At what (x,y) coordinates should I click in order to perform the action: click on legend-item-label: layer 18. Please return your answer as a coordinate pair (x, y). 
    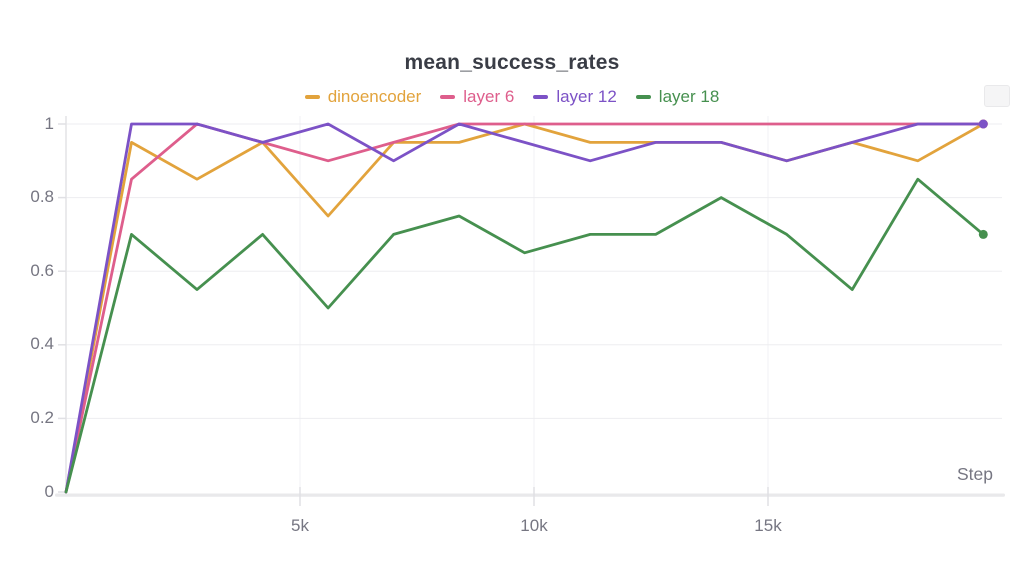
    Looking at the image, I should click on (689, 96).